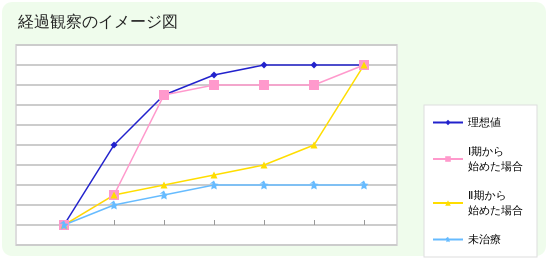 This screenshot has width=550, height=260. I want to click on legend-label: 理想値, so click(484, 122).